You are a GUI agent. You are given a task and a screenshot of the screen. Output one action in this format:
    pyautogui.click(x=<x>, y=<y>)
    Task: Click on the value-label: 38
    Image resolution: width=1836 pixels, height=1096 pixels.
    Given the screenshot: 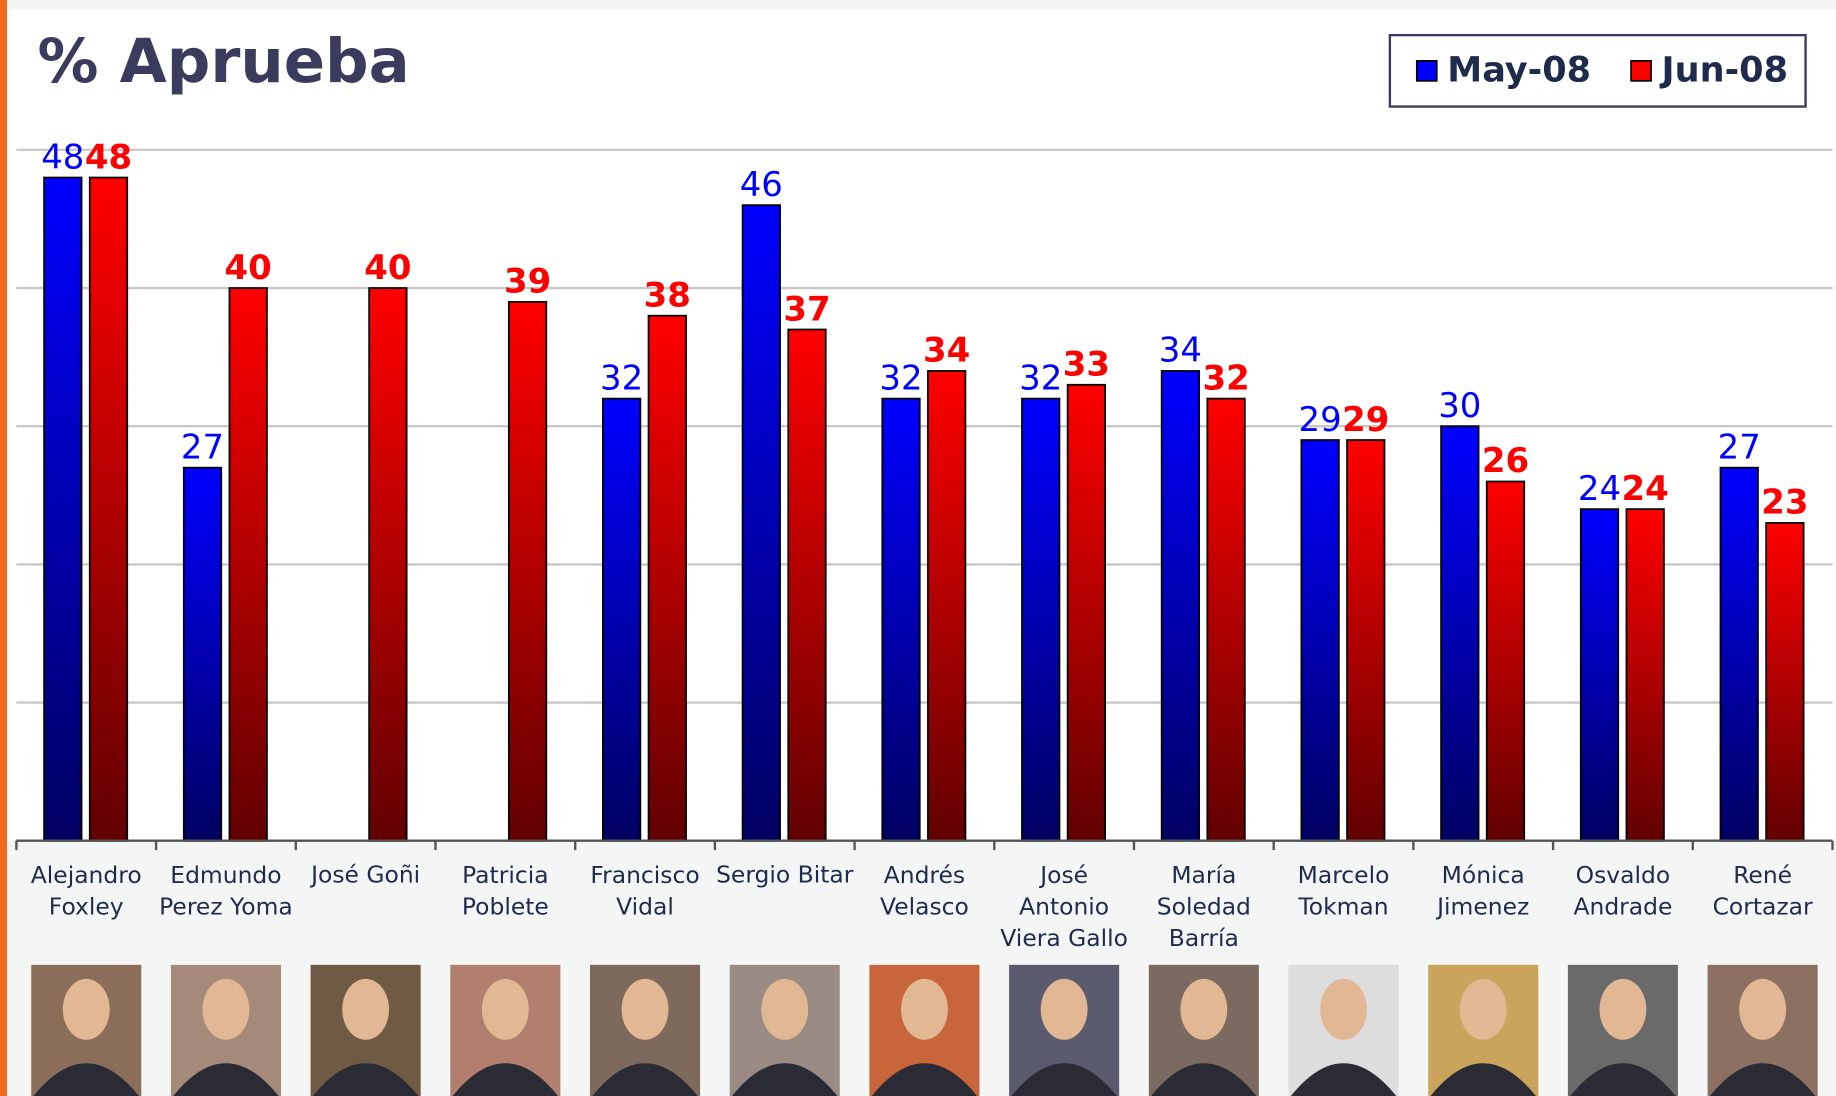 What is the action you would take?
    pyautogui.click(x=667, y=295)
    